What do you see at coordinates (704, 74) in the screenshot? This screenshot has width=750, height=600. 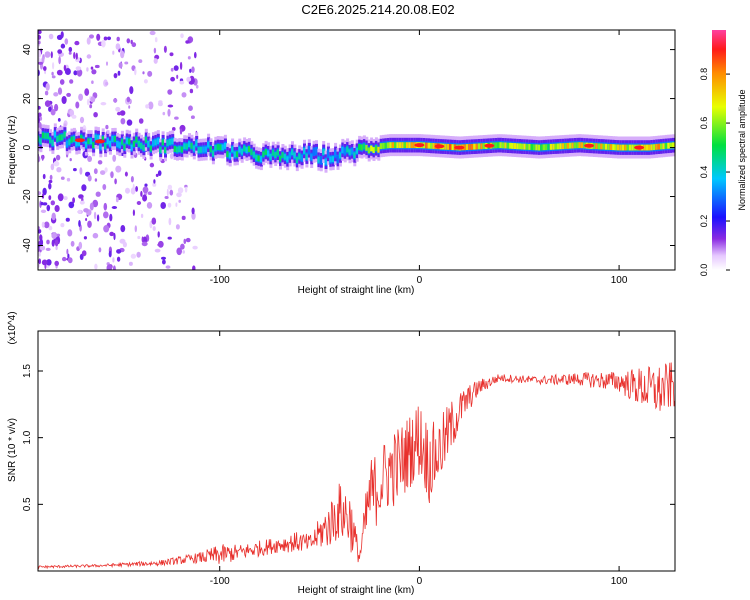 I see `colorbar-tick-label: 0.8` at bounding box center [704, 74].